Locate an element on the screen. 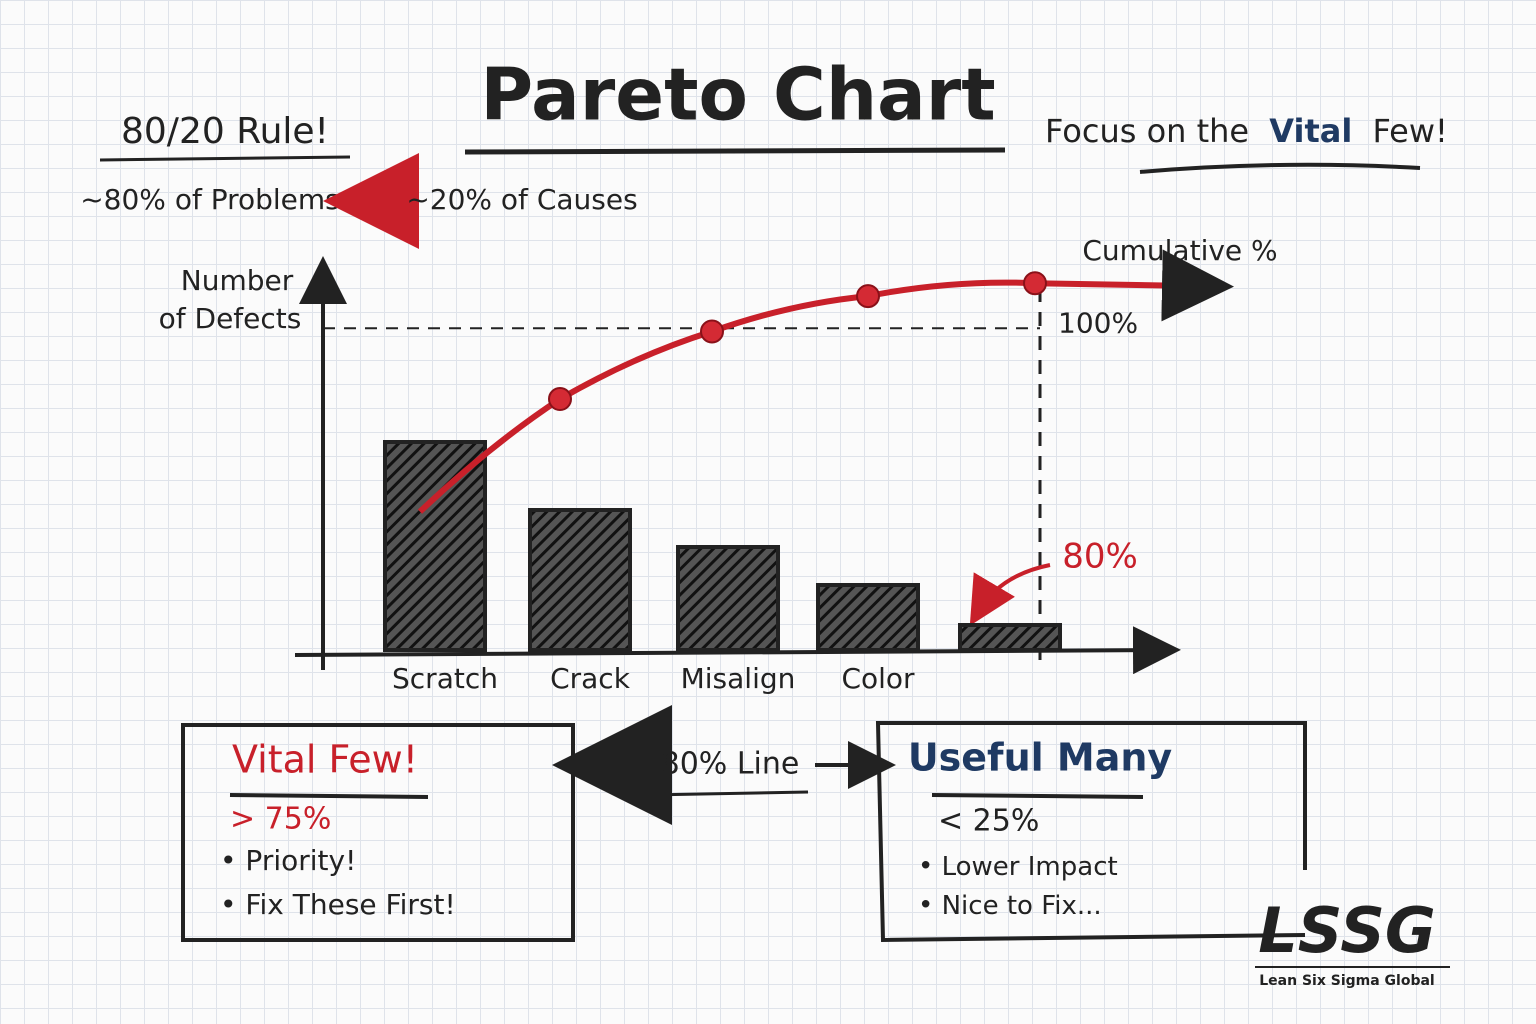 Image resolution: width=1536 pixels, height=1024 pixels. tagline: Focus on the Vital Few! is located at coordinates (1246, 131).